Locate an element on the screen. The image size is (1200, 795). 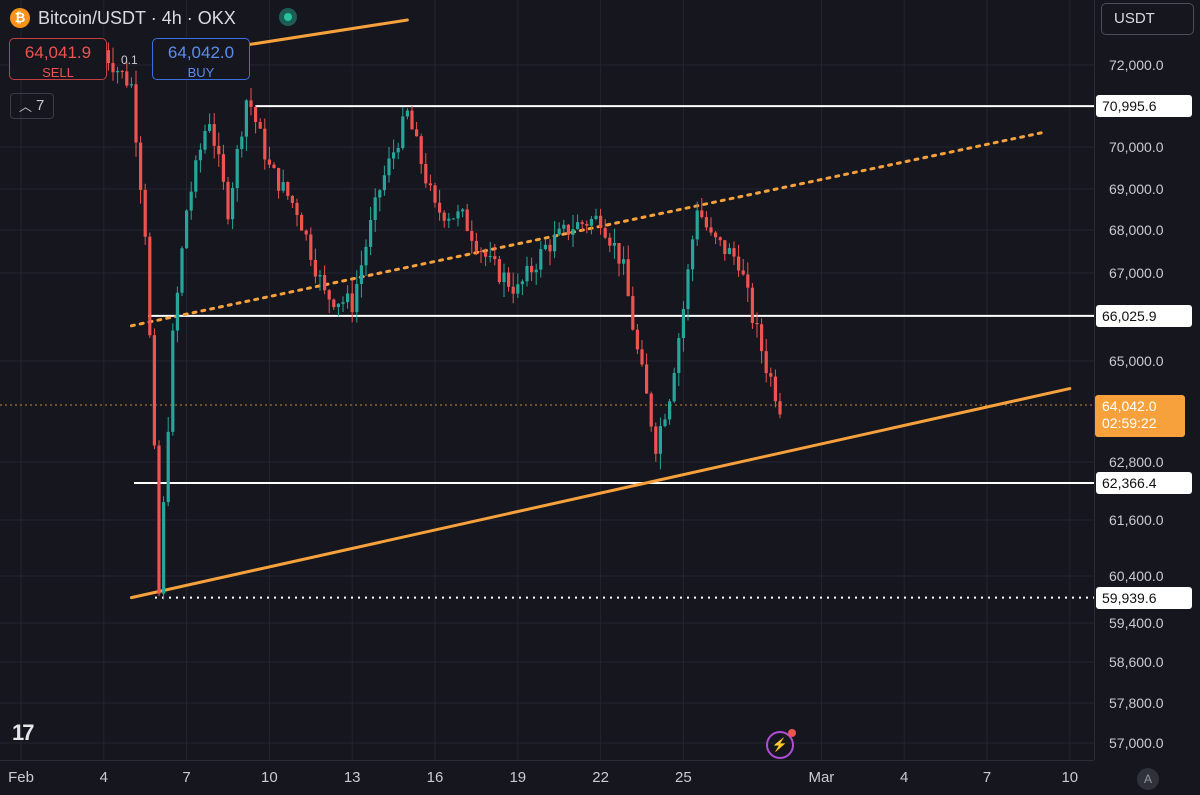
time-tick-label: 16 is located at coordinates (435, 777).